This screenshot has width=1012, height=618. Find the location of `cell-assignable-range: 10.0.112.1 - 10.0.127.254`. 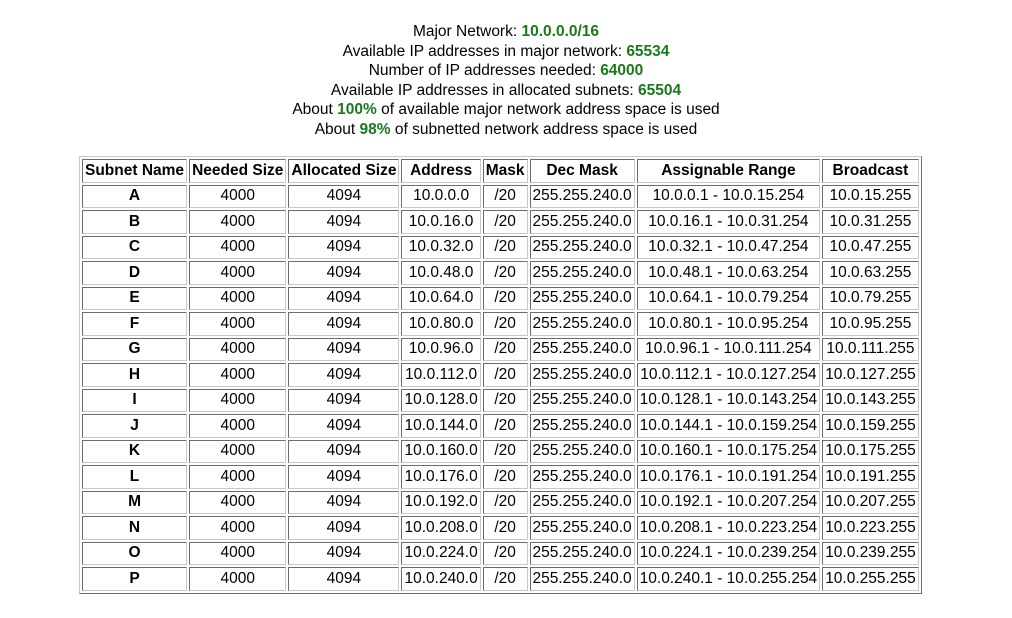

cell-assignable-range: 10.0.112.1 - 10.0.127.254 is located at coordinates (728, 375).